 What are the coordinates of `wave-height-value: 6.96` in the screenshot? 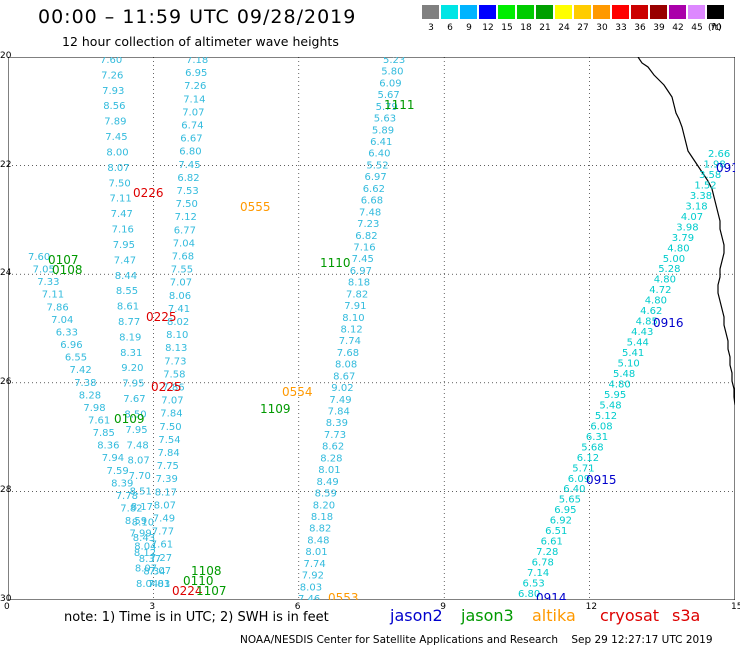 It's located at (71, 345).